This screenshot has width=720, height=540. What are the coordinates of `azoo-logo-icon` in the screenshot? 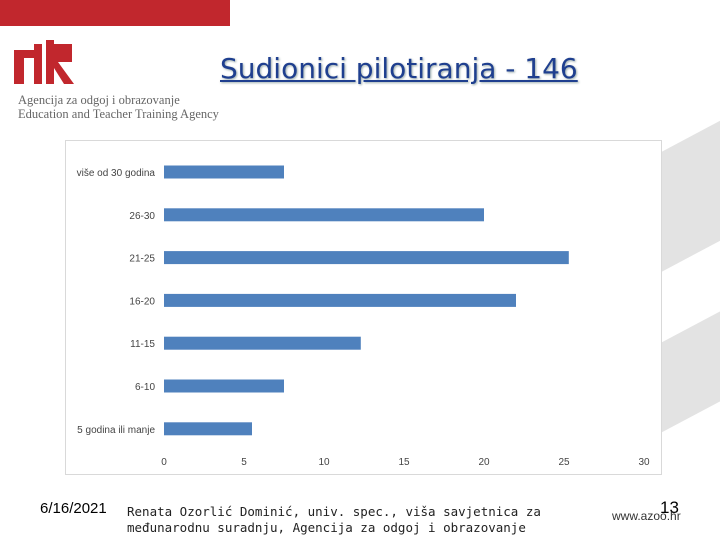 It's located at (44, 62).